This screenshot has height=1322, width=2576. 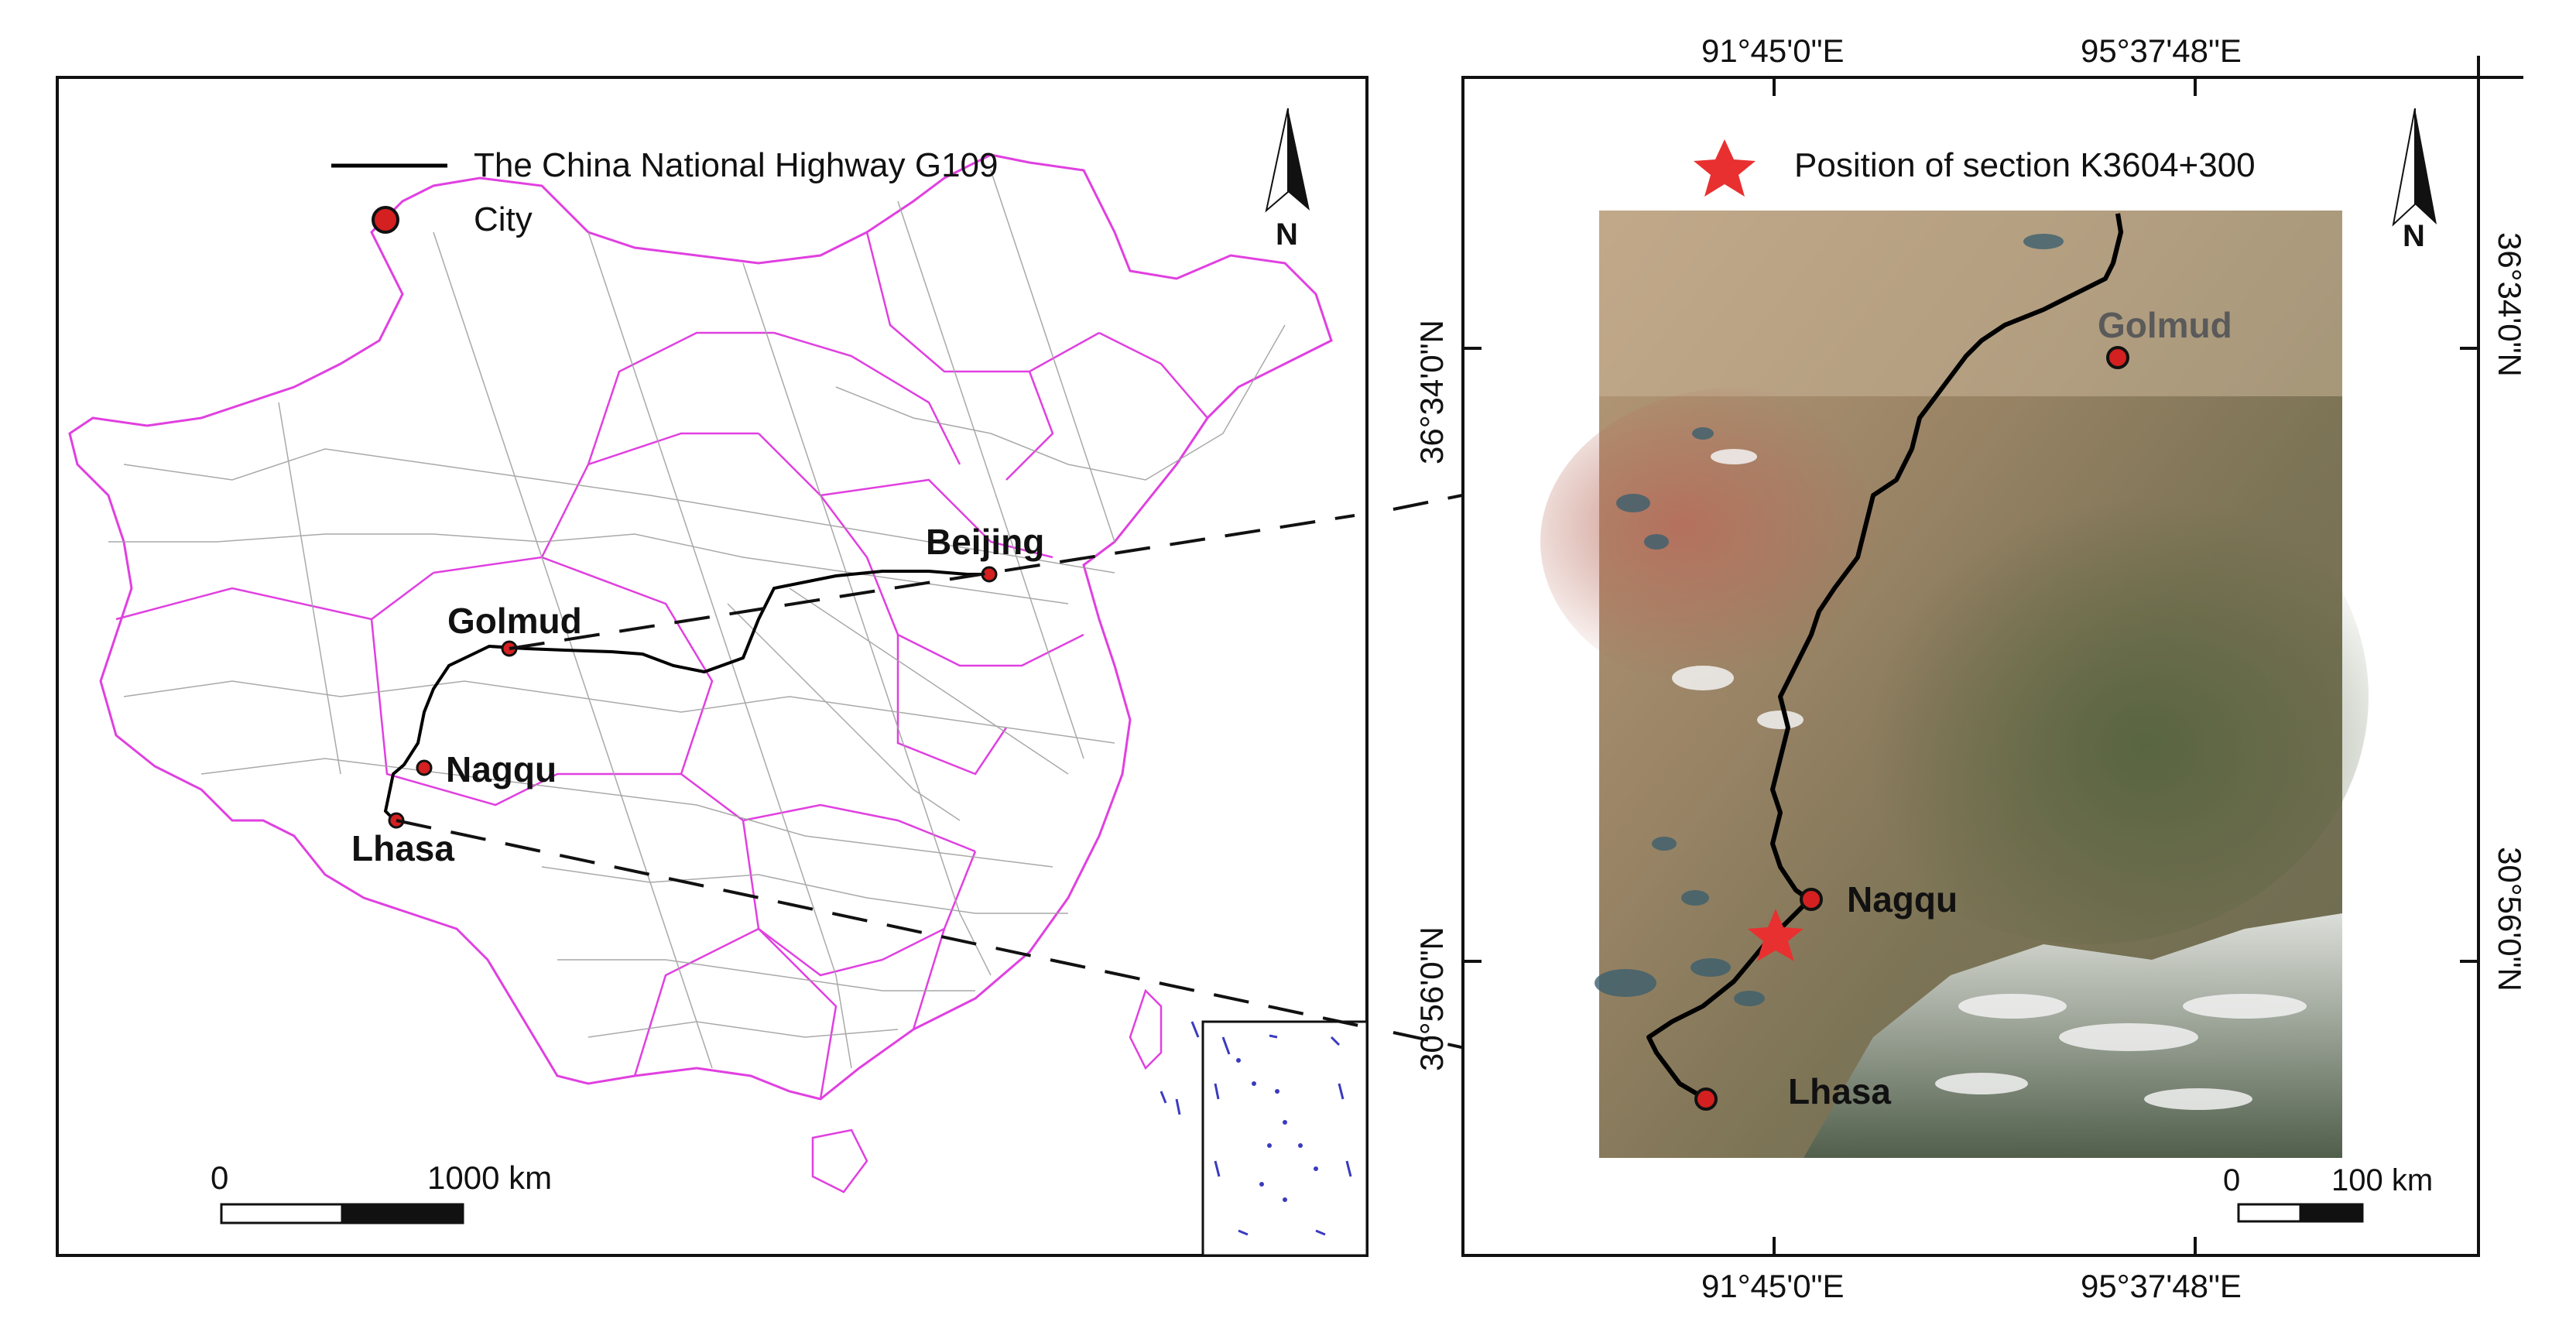 What do you see at coordinates (424, 767) in the screenshot?
I see `city-dot-nagqu-left` at bounding box center [424, 767].